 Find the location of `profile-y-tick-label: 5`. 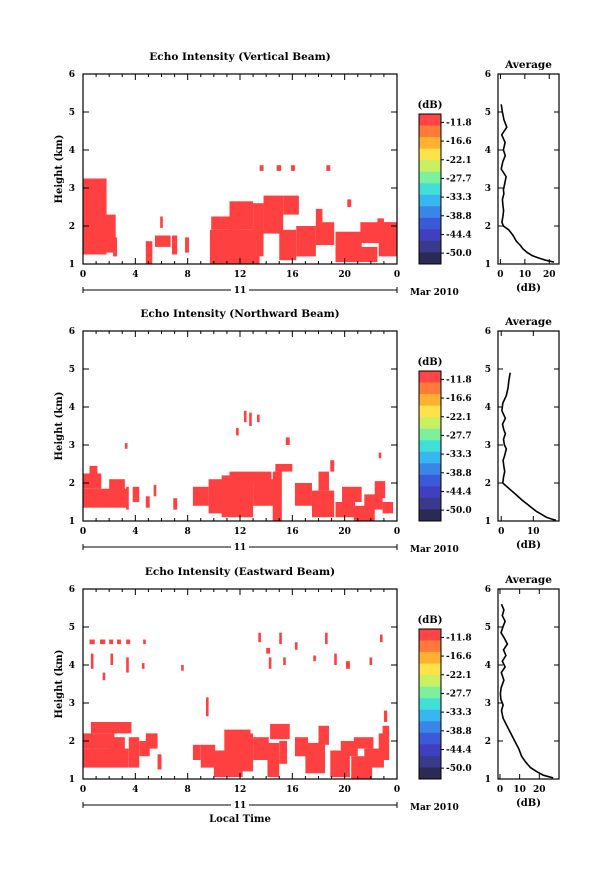

profile-y-tick-label: 5 is located at coordinates (488, 628).